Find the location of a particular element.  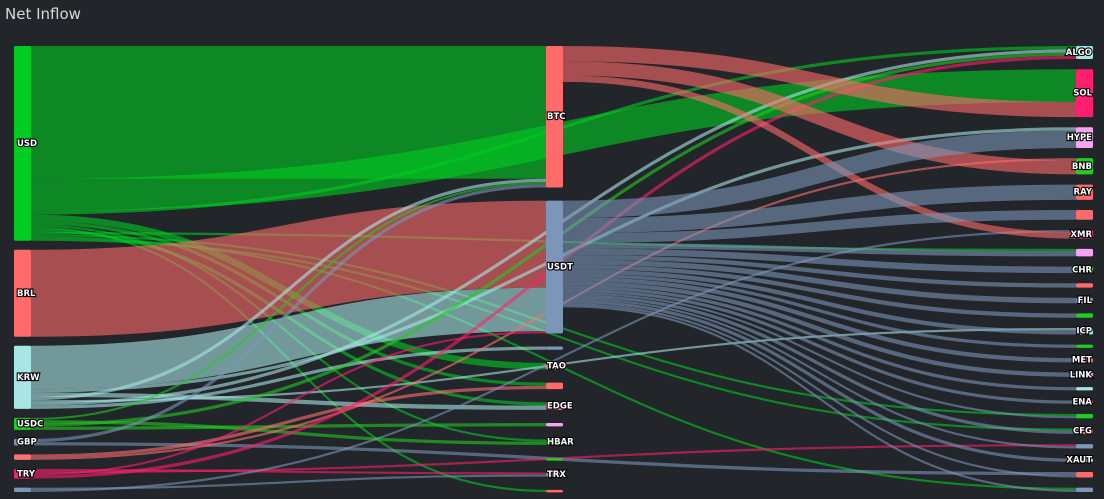

node-n_steel1 is located at coordinates (554, 348).